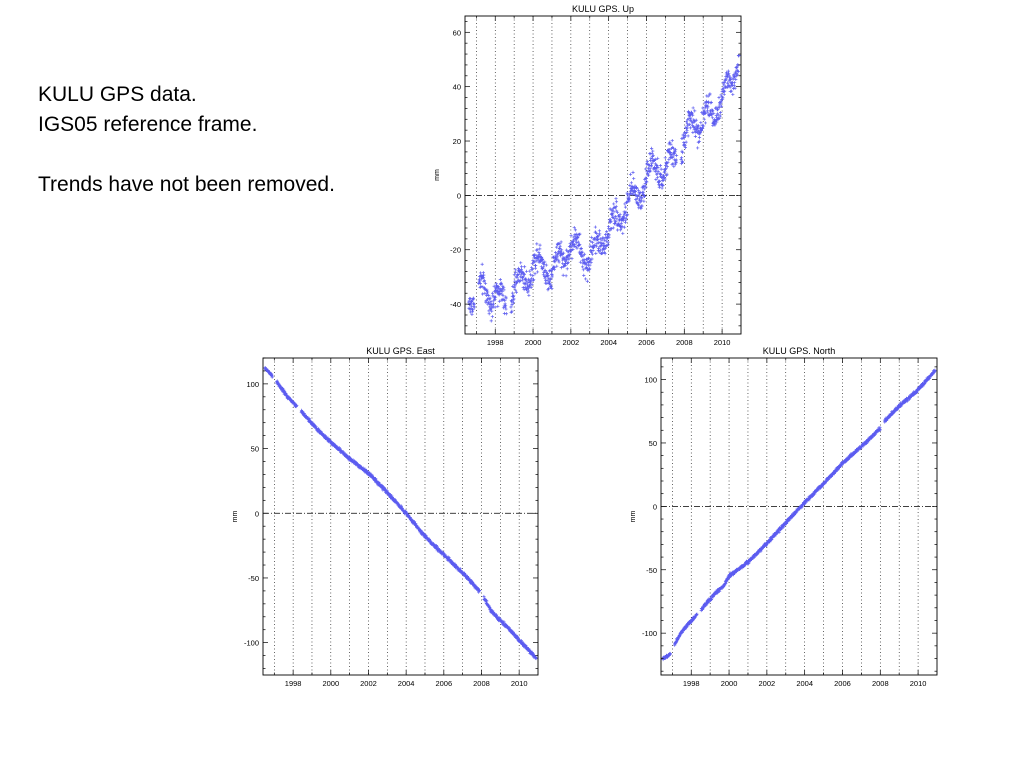  I want to click on caption-line-frame: IGS05 reference frame., so click(148, 124).